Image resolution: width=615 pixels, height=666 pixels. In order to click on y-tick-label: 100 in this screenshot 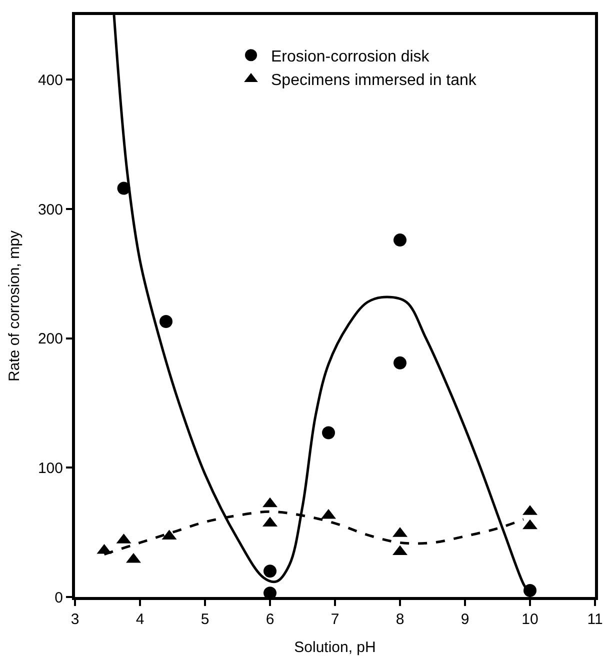, I will do `click(50, 468)`.